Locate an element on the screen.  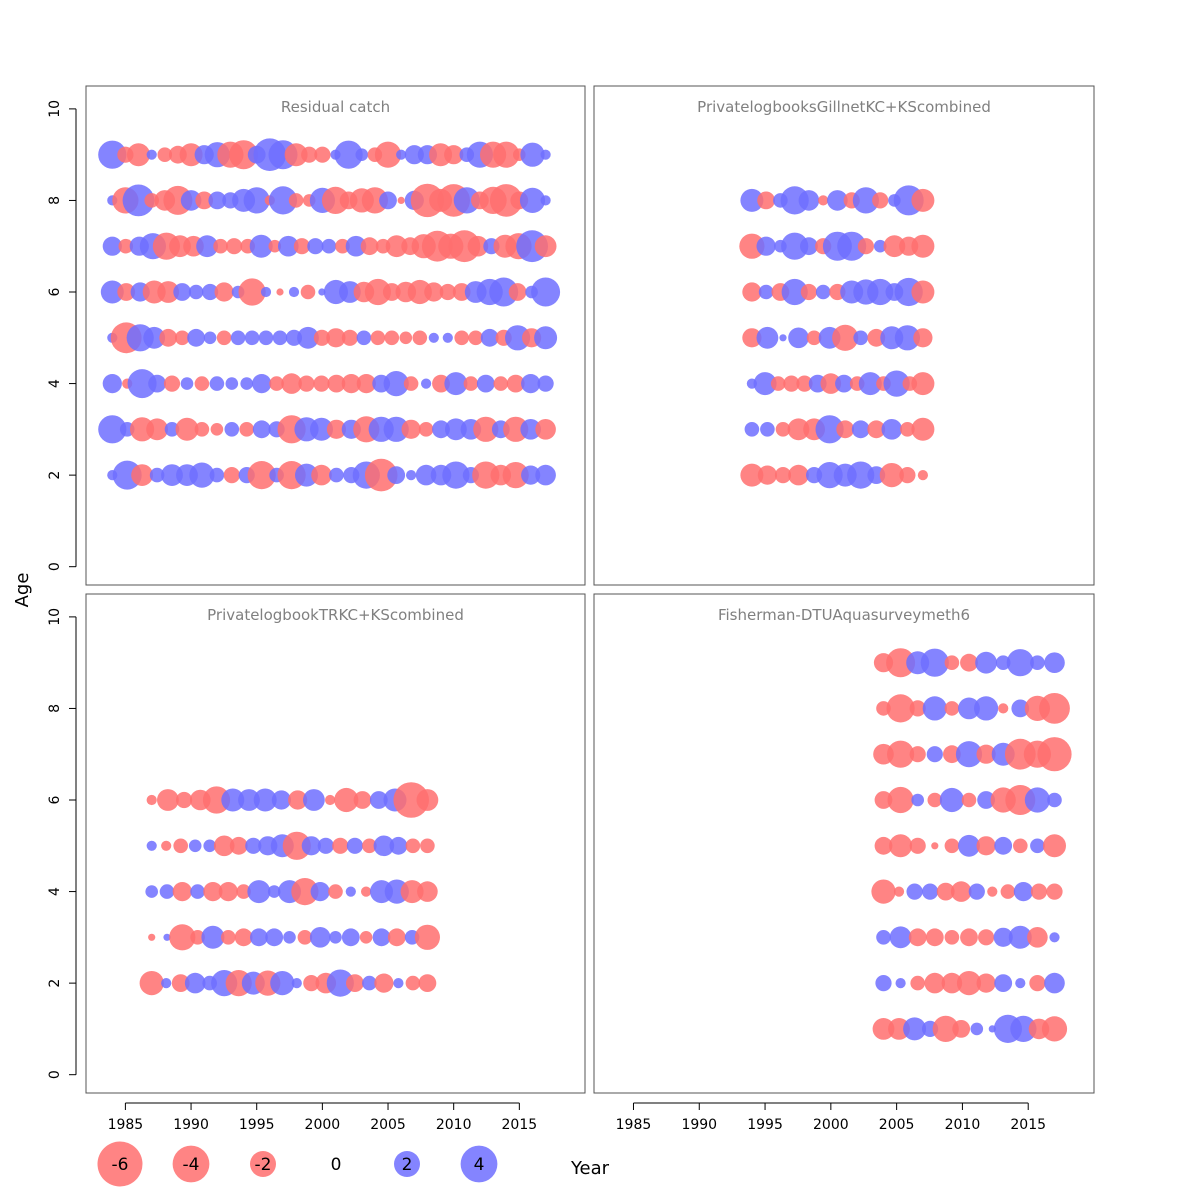
x-tick-label: 1990 is located at coordinates (191, 1125).